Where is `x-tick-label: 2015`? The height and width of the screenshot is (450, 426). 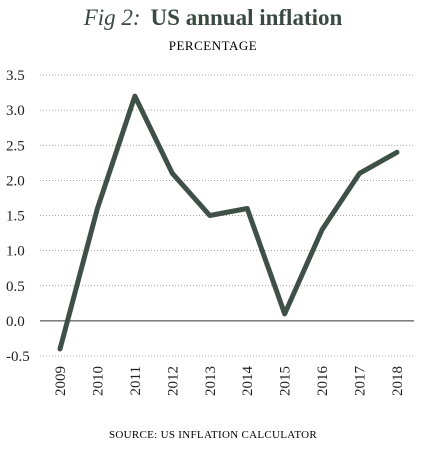 x-tick-label: 2015 is located at coordinates (286, 381).